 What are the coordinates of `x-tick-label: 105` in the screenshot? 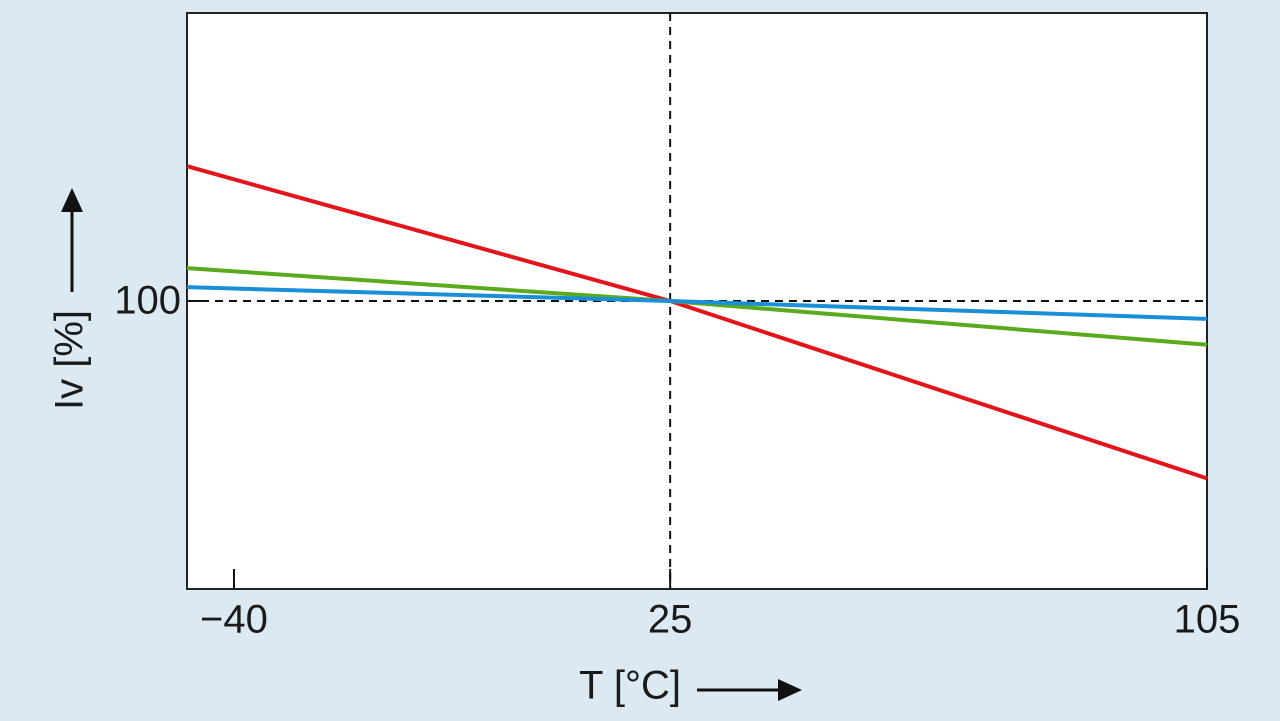 It's located at (1207, 620).